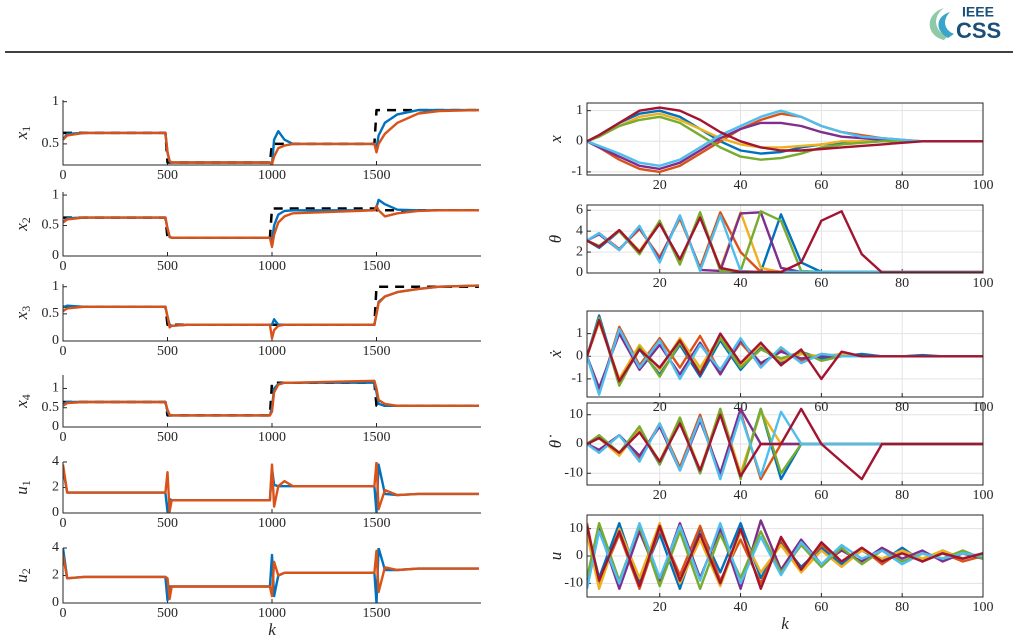 The image size is (1018, 636). I want to click on logo: IEEE CSS, so click(965, 23).